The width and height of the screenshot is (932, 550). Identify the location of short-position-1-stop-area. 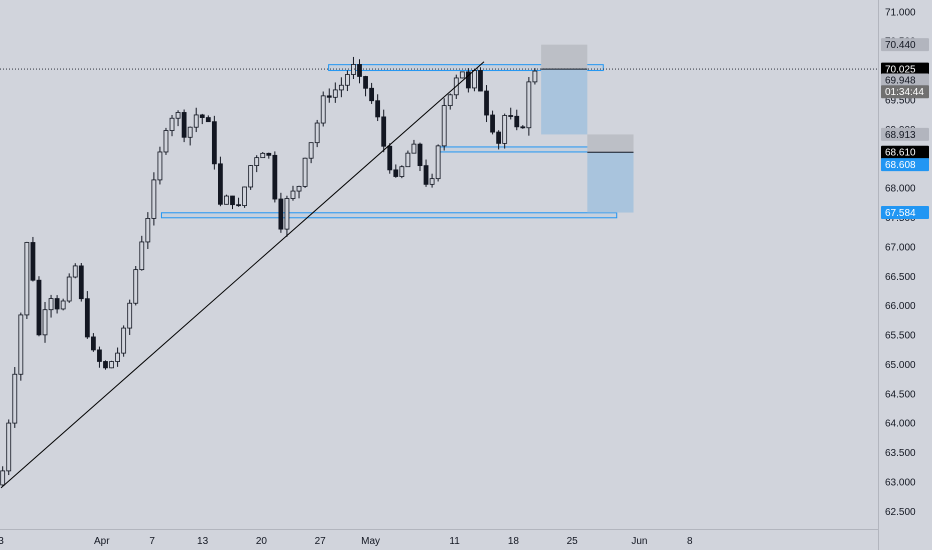
(564, 57).